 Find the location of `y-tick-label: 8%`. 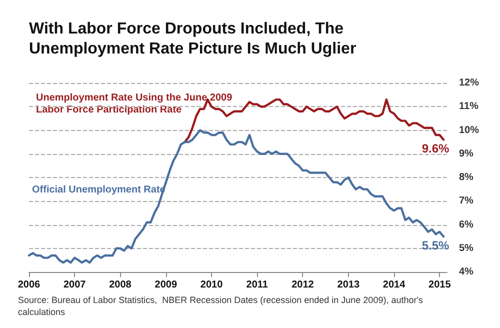

y-tick-label: 8% is located at coordinates (466, 177).